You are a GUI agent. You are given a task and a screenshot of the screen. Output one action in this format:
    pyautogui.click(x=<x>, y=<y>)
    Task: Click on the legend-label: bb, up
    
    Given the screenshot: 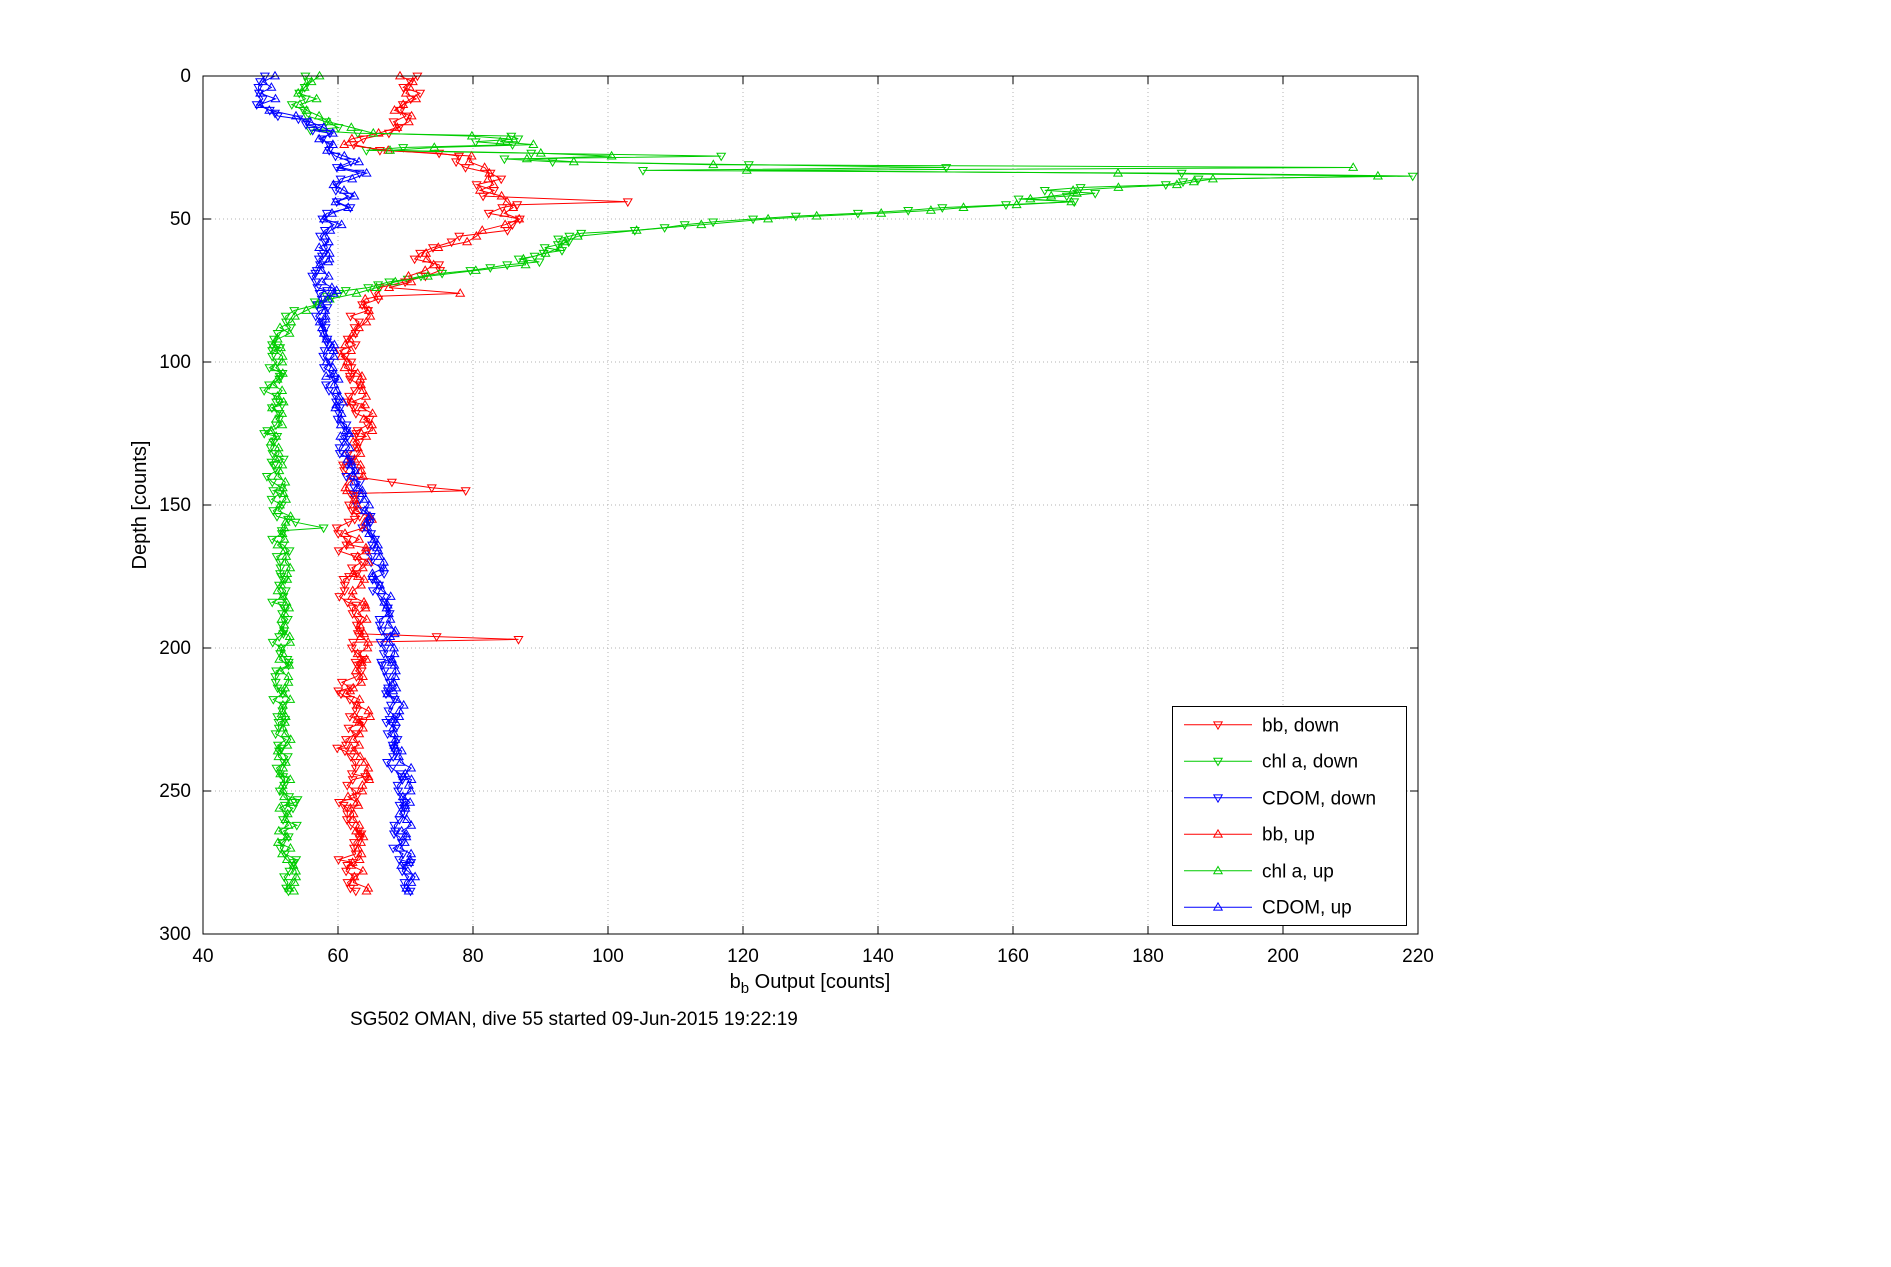 What is the action you would take?
    pyautogui.click(x=1288, y=835)
    